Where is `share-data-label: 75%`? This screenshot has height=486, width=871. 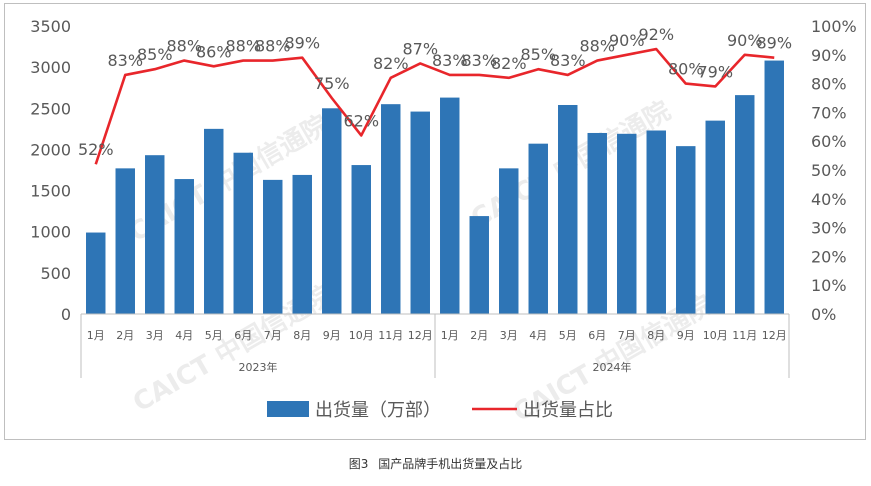 share-data-label: 75% is located at coordinates (332, 83).